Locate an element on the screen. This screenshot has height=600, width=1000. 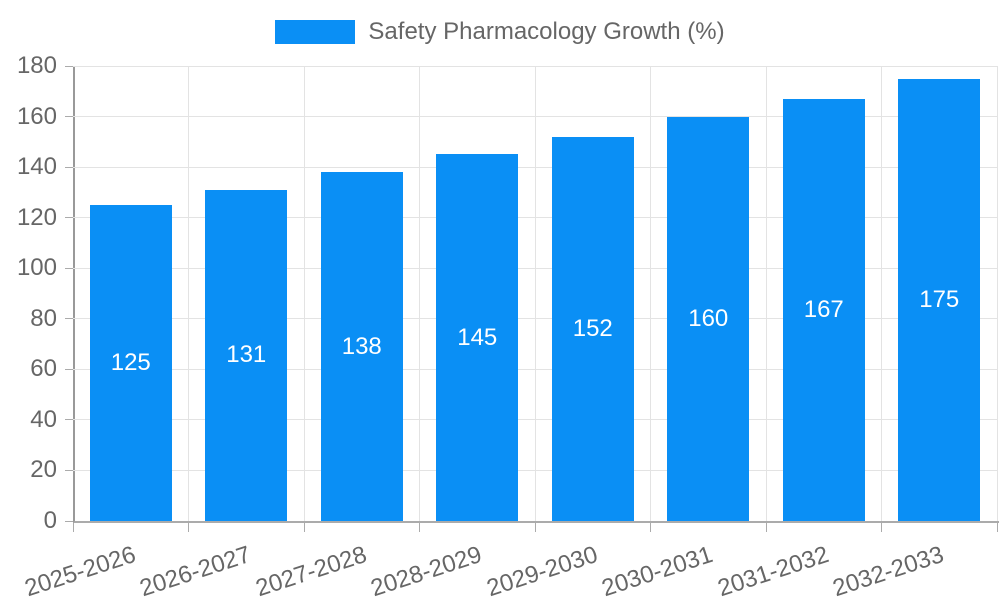
bar-value-label: 160 is located at coordinates (708, 318).